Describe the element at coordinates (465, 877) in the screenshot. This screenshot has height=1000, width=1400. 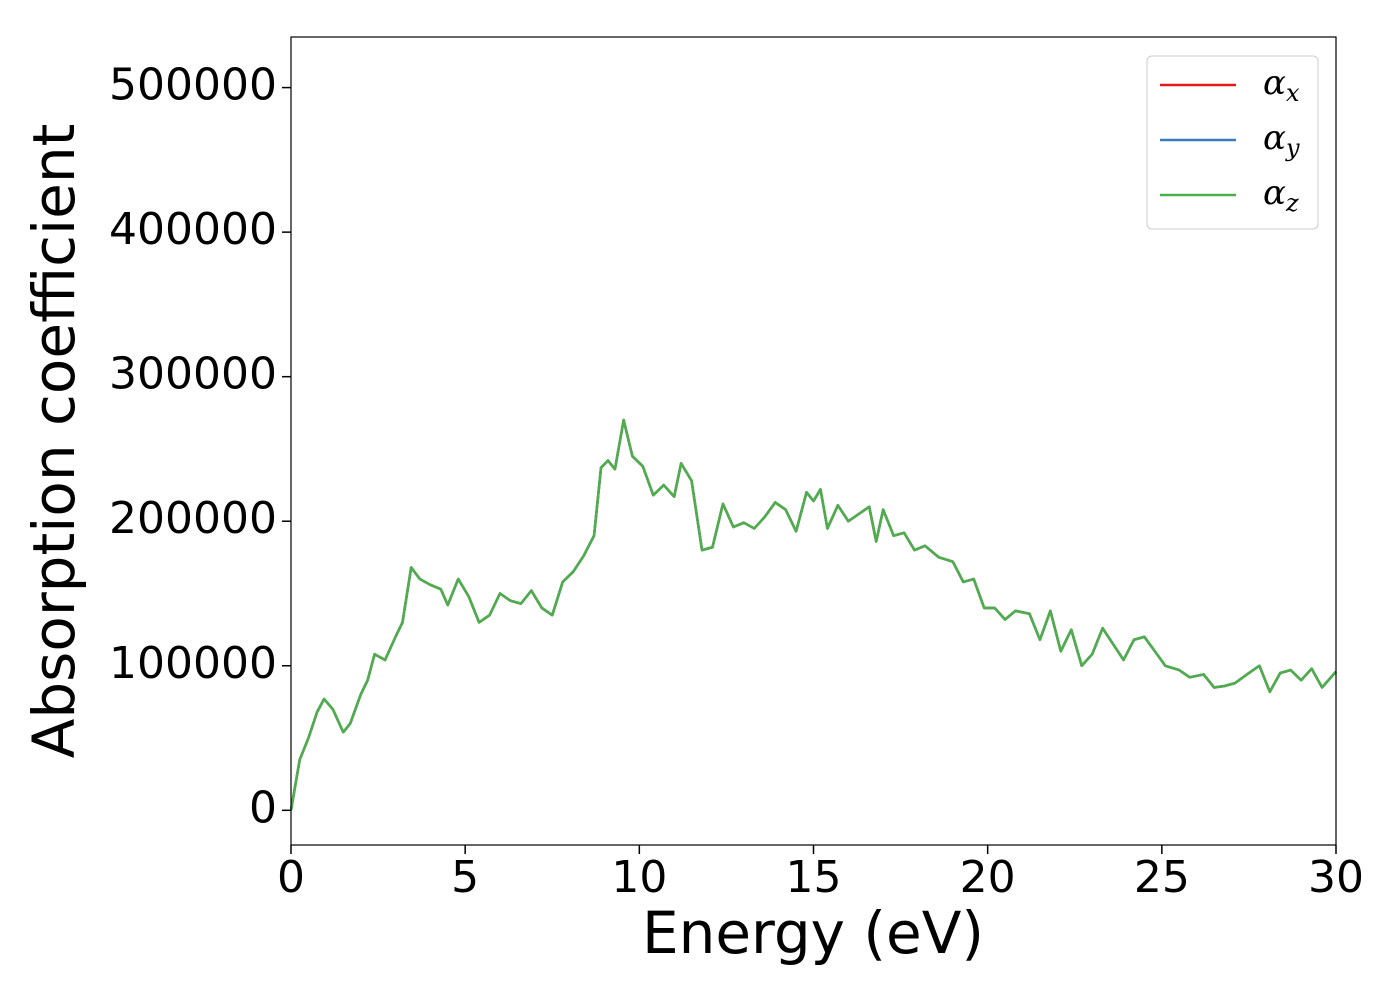
I see `x-tick-label: 5` at that location.